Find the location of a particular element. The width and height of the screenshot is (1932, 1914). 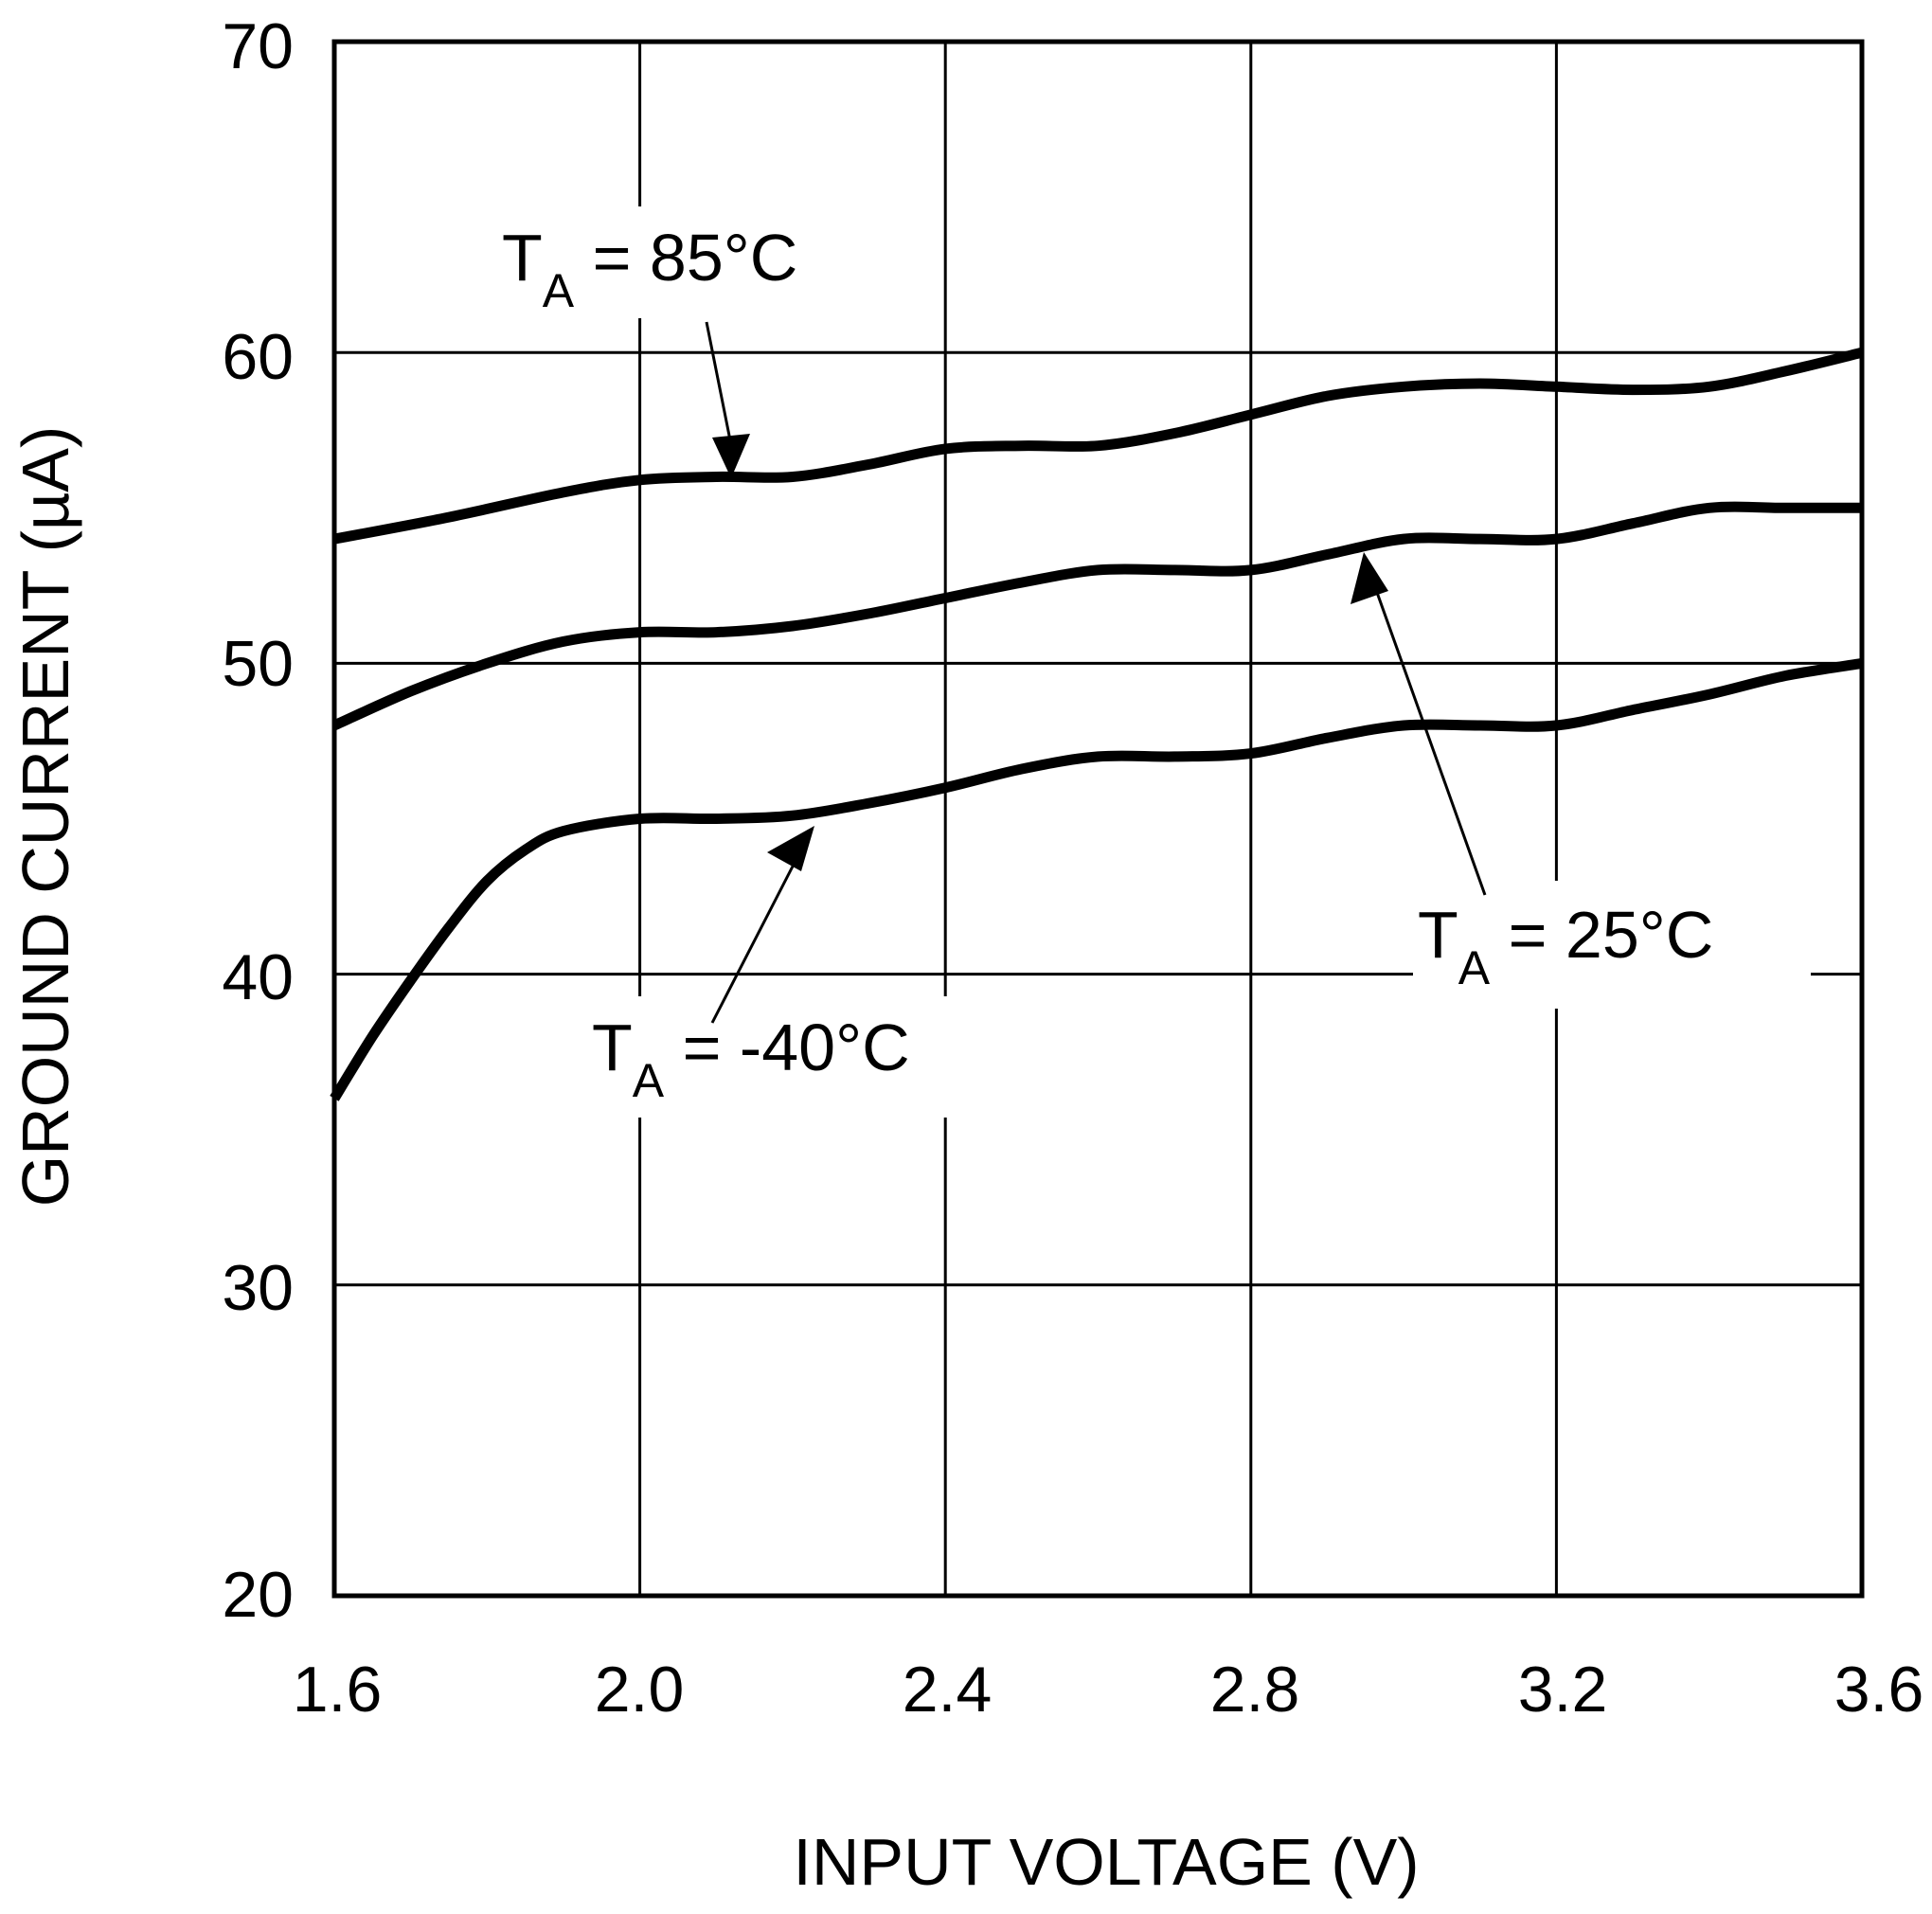

x-tick-label: 1.6 is located at coordinates (338, 1690).